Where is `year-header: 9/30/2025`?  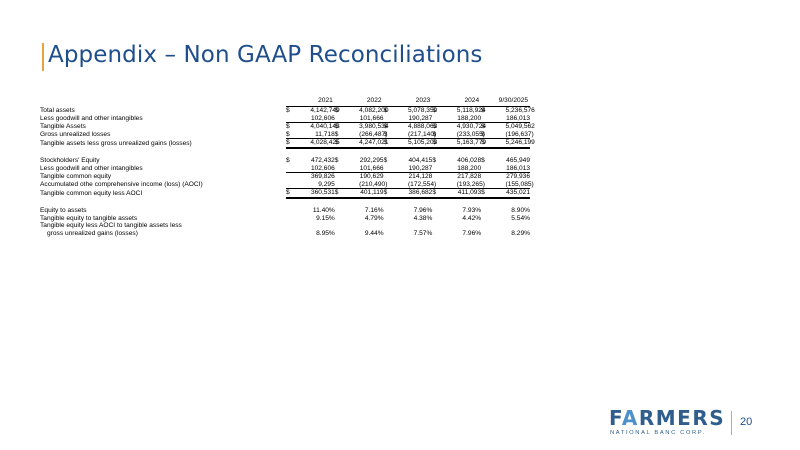 year-header: 9/30/2025 is located at coordinates (505, 101).